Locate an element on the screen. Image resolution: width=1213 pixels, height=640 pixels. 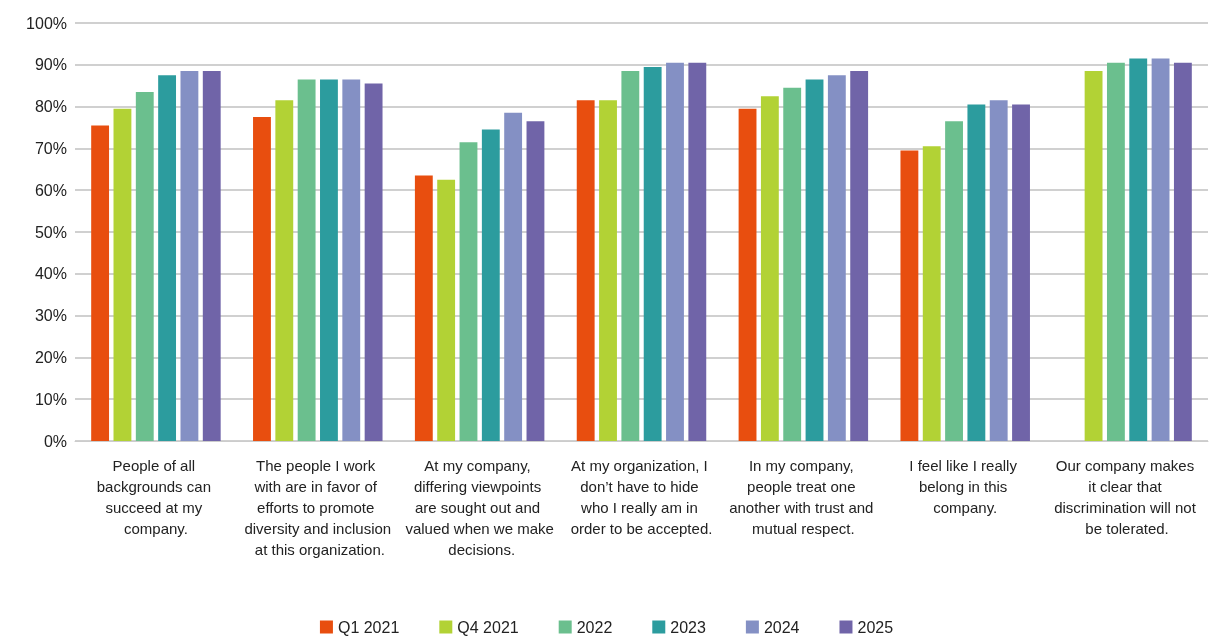
legend-label: 2024 is located at coordinates (781, 627).